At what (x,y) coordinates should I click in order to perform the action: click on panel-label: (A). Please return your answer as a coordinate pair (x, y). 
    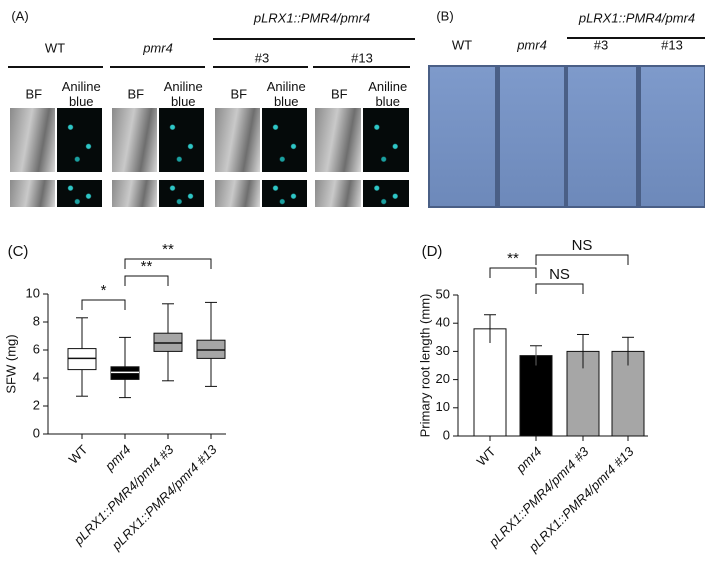
    Looking at the image, I should click on (20, 16).